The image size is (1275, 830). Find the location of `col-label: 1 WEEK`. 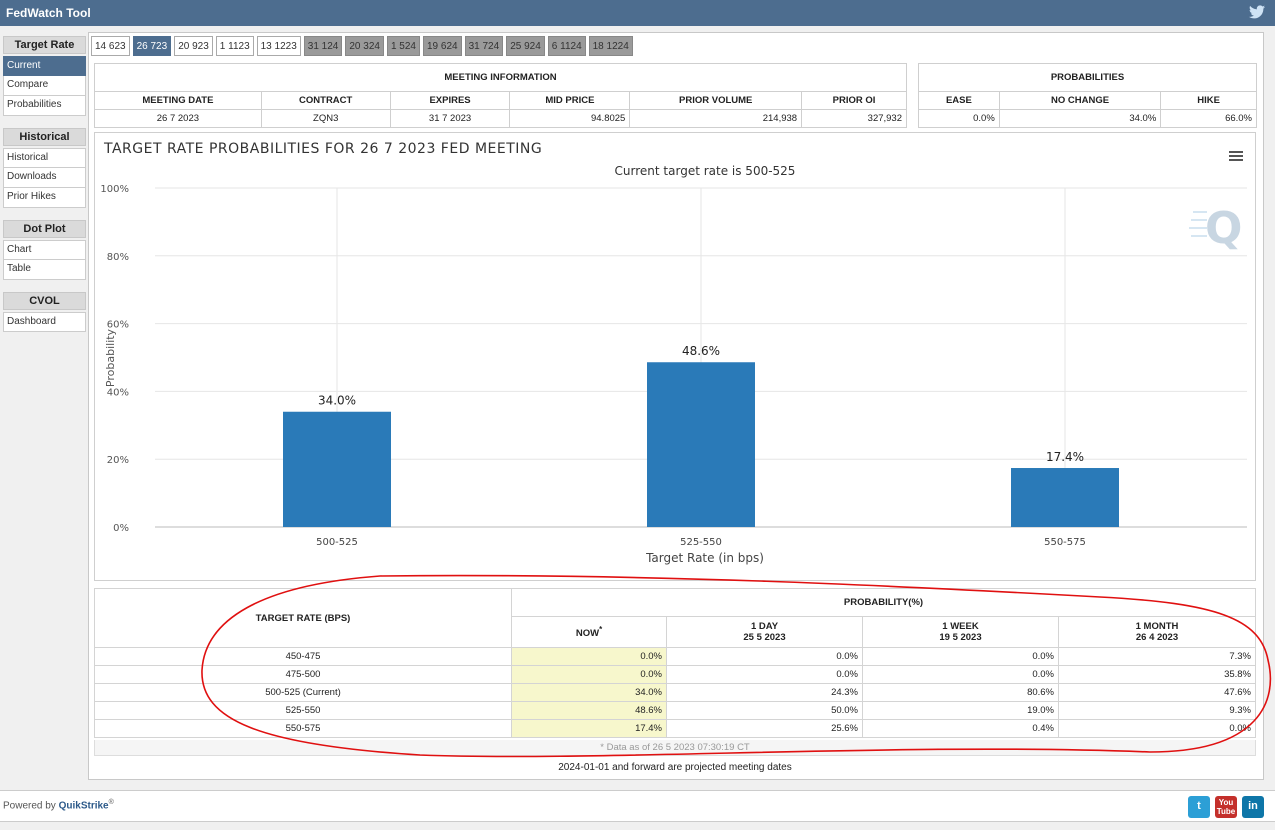

col-label: 1 WEEK is located at coordinates (960, 626).